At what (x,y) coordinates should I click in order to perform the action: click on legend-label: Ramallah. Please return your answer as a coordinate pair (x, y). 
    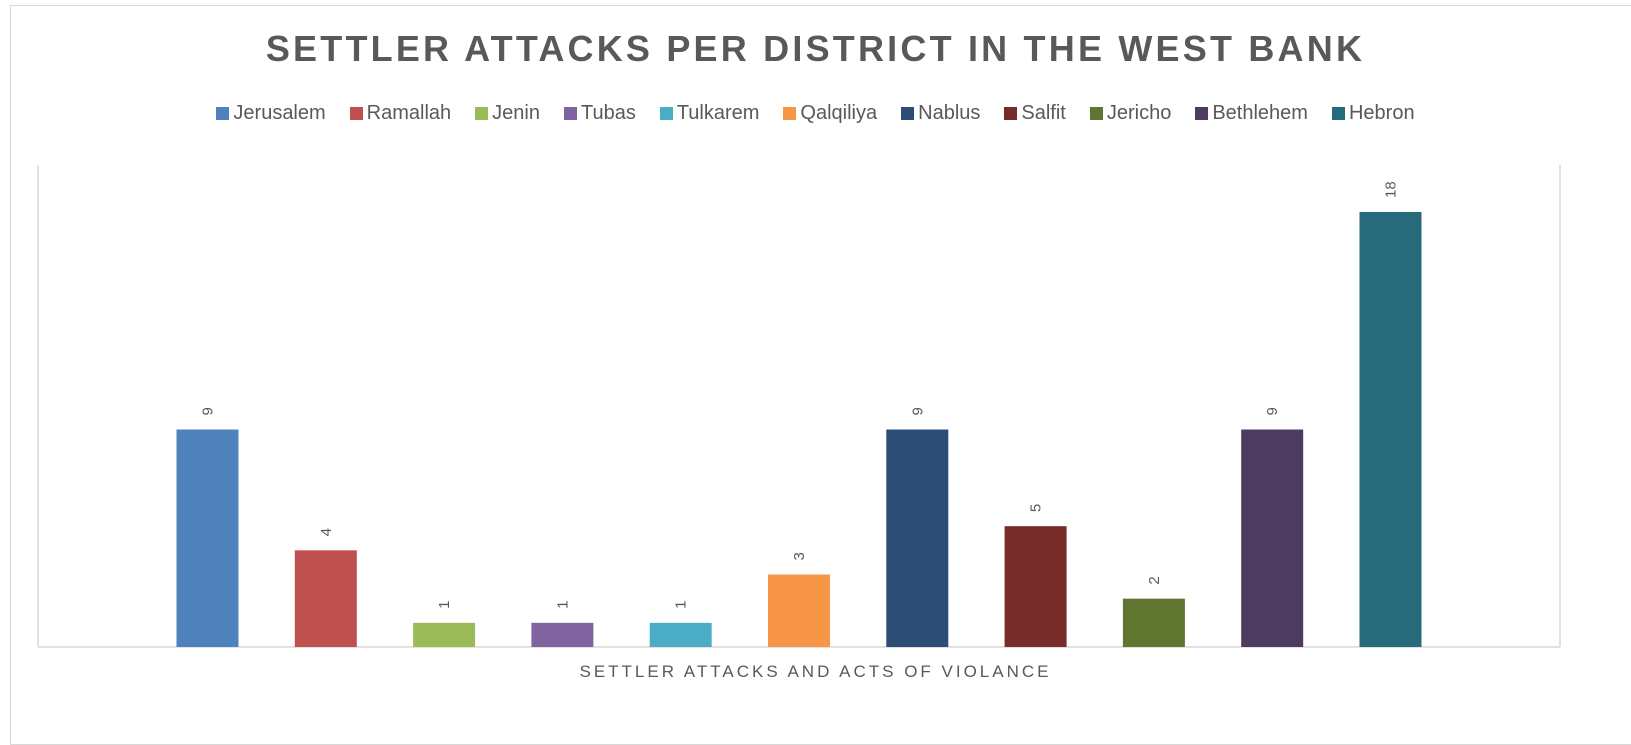
    Looking at the image, I should click on (409, 113).